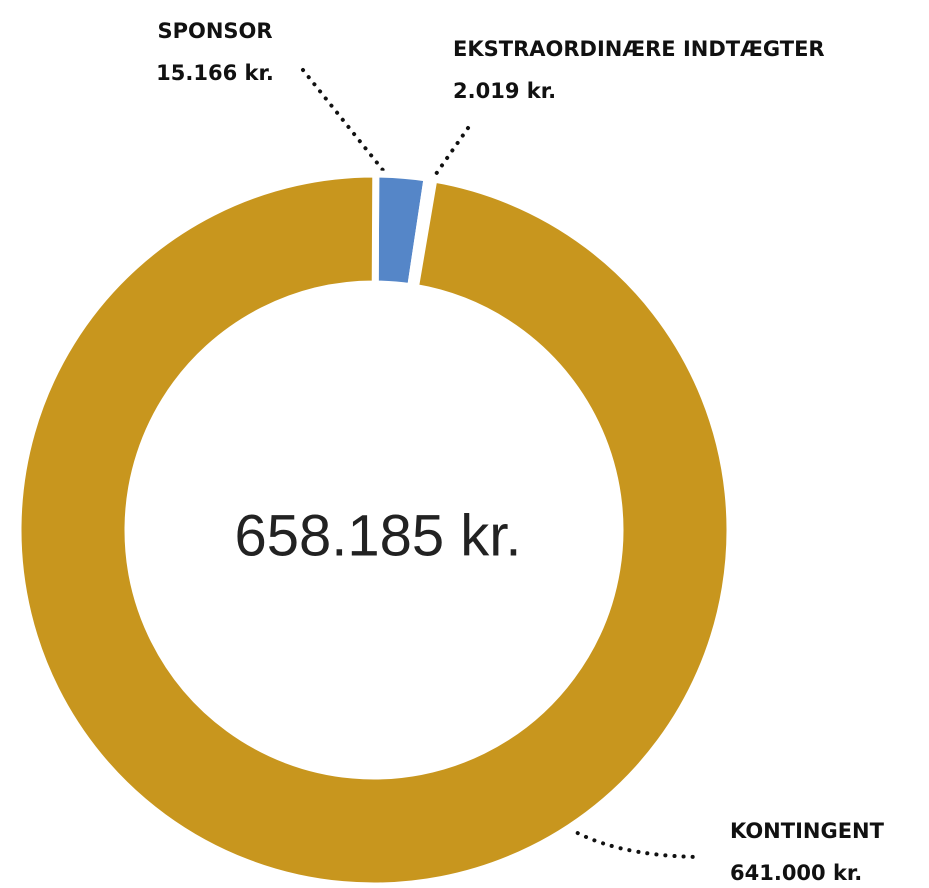 This screenshot has height=888, width=929. I want to click on value-label: 641.000 kr., so click(796, 873).